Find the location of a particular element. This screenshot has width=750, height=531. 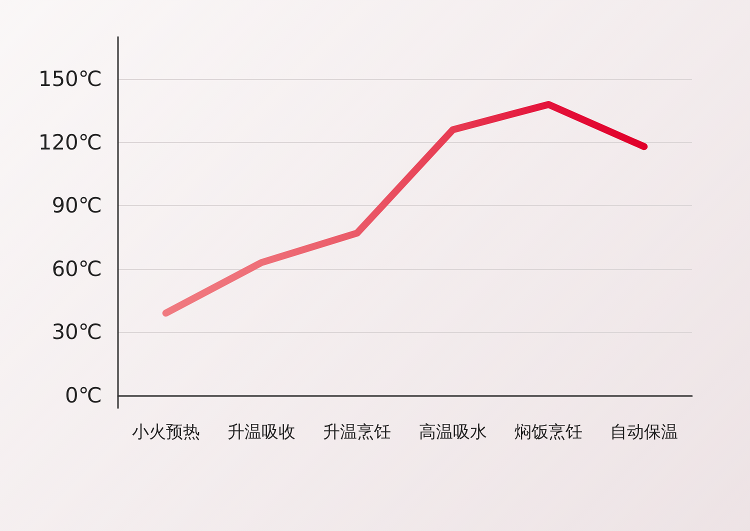

x-tick-label: 焖饭烹饪 is located at coordinates (548, 432).